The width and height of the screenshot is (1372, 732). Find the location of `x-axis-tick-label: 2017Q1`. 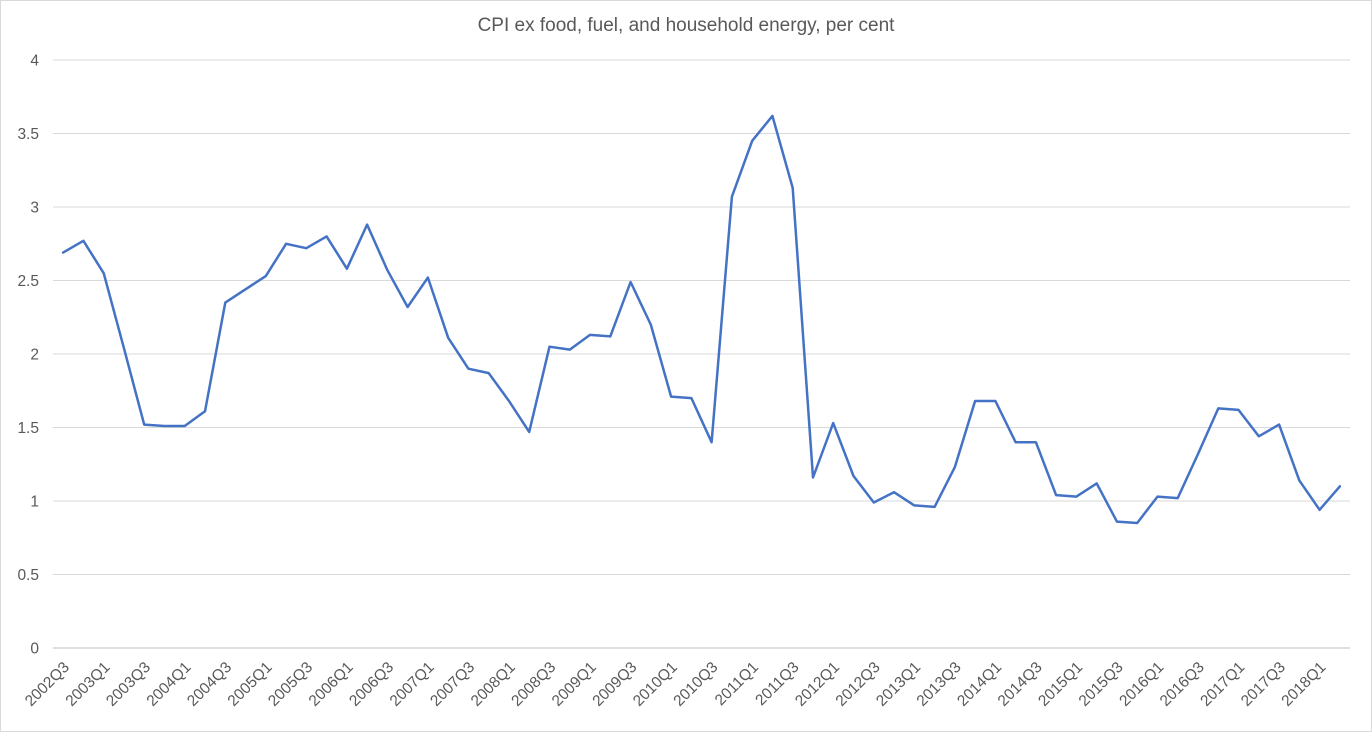

x-axis-tick-label: 2017Q1 is located at coordinates (1222, 684).